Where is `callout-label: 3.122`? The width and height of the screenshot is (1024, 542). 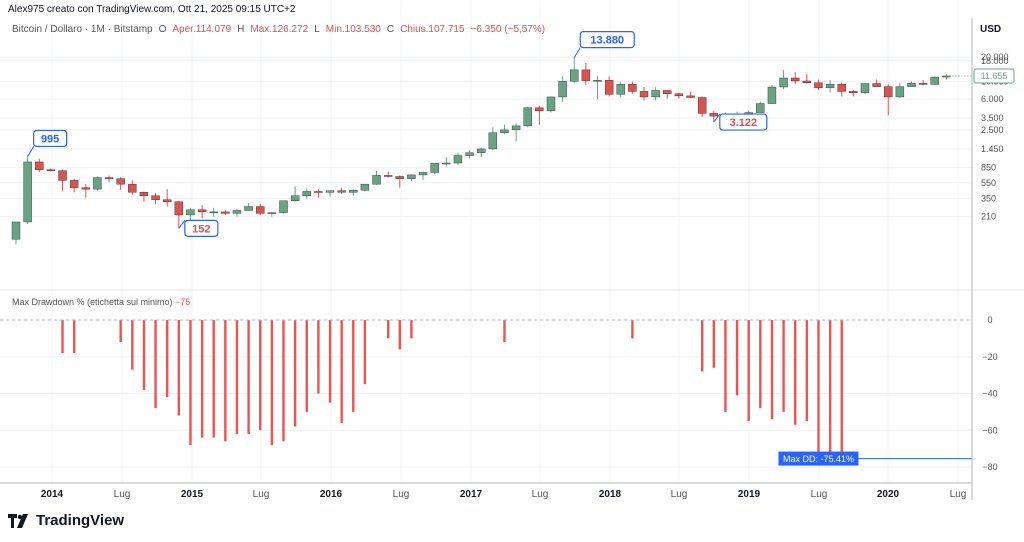
callout-label: 3.122 is located at coordinates (744, 123).